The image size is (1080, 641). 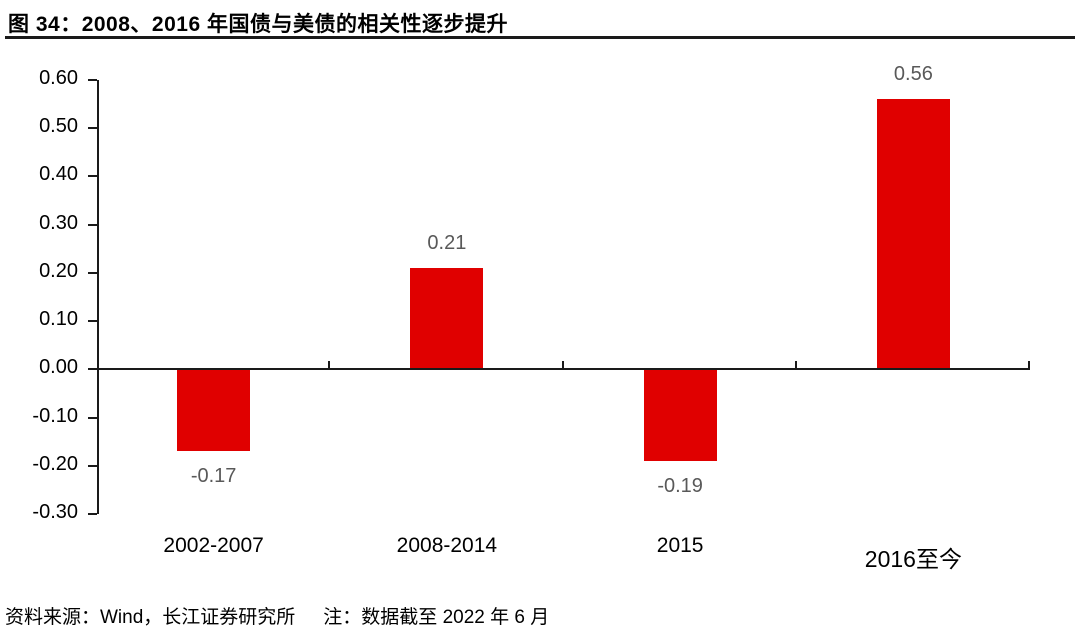 I want to click on bar-2016至今, so click(x=913, y=234).